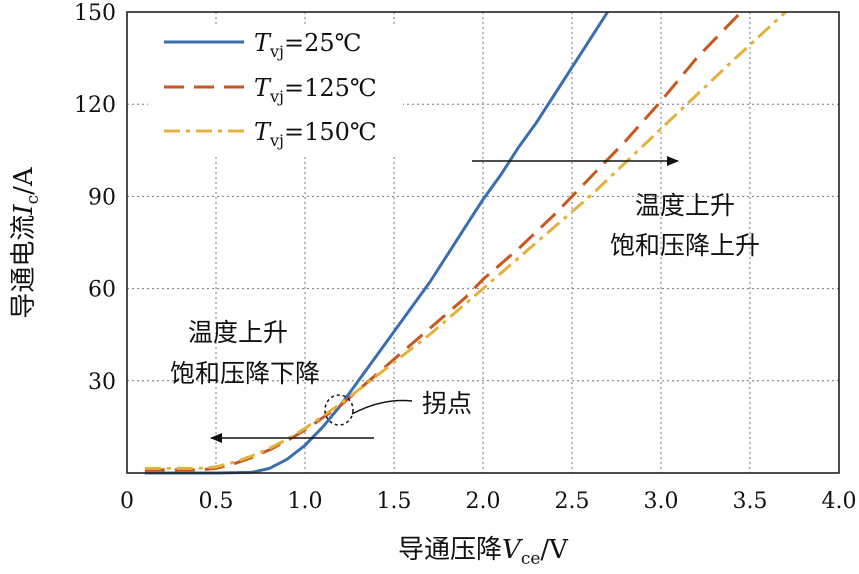 This screenshot has height=574, width=859. I want to click on legend: Tvj=25℃ Tvj=125℃ Tvj=150℃, so click(275, 90).